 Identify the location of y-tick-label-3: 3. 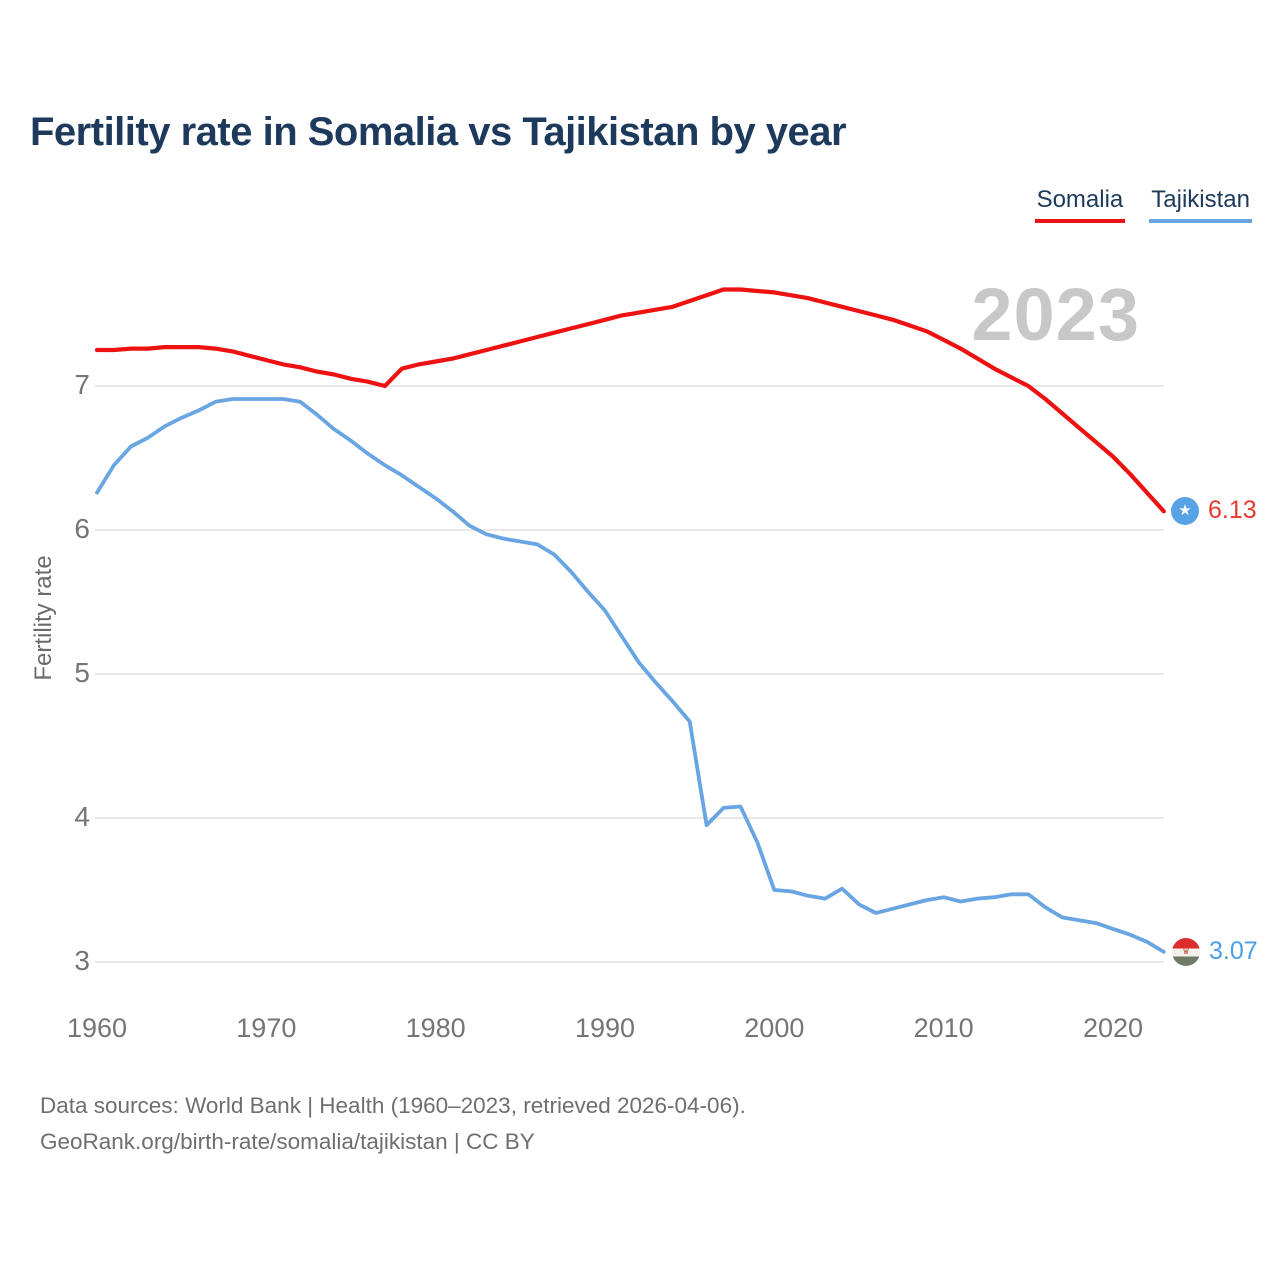
(82, 960).